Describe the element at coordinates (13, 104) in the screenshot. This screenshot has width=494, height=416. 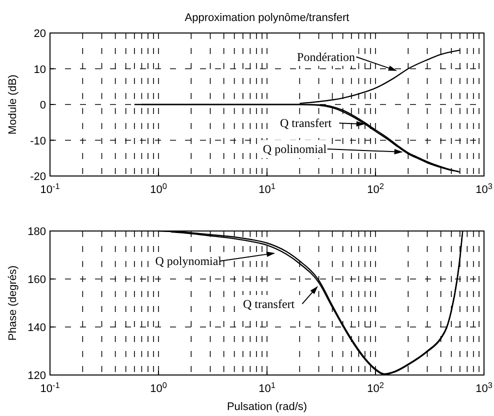
I see `y-axis-title: Module (dB)` at that location.